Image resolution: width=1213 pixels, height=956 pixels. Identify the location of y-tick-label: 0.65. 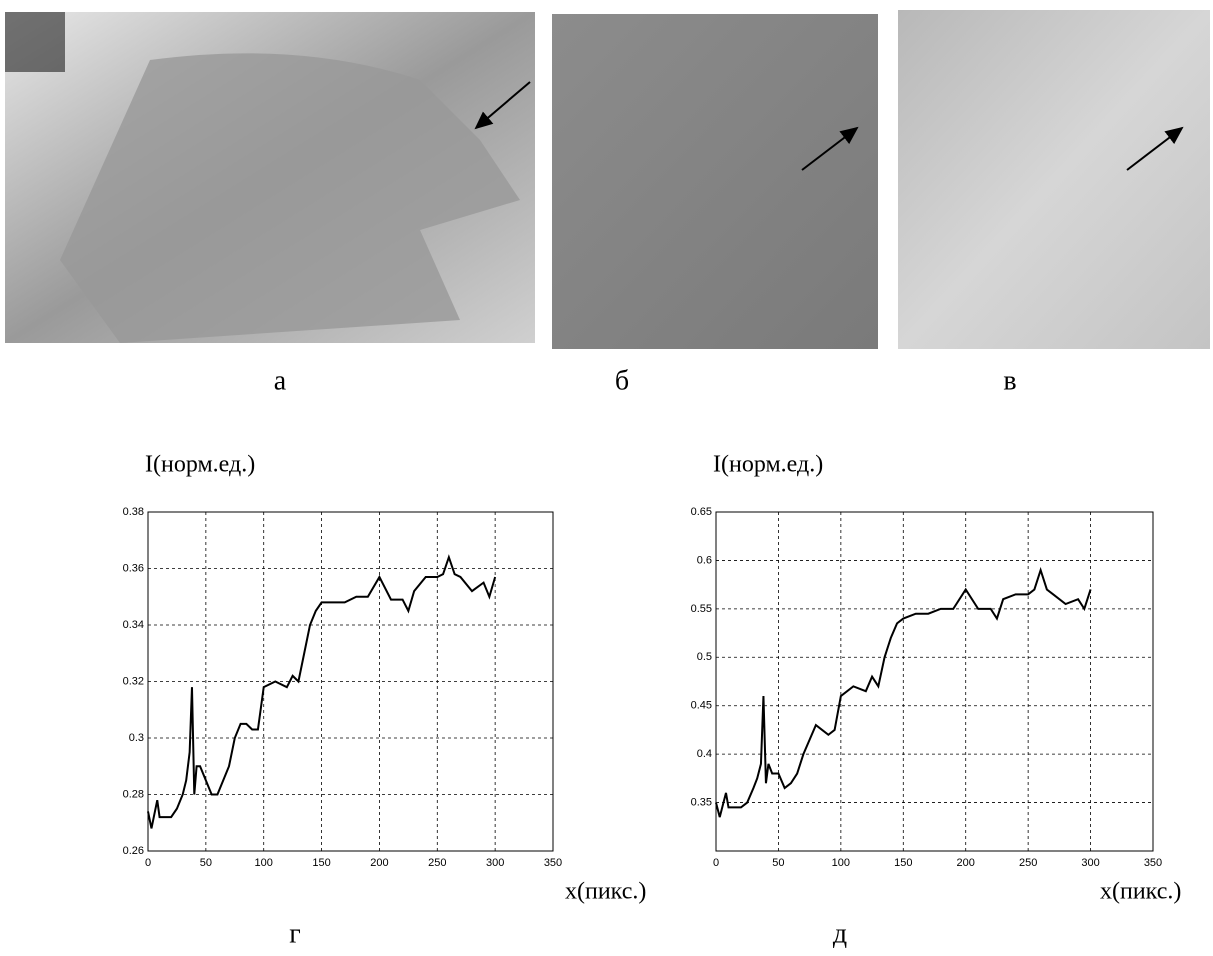
(701, 512).